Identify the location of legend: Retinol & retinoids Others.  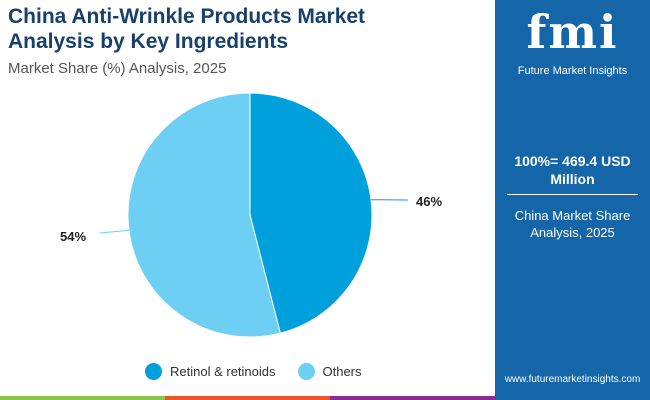
(253, 371).